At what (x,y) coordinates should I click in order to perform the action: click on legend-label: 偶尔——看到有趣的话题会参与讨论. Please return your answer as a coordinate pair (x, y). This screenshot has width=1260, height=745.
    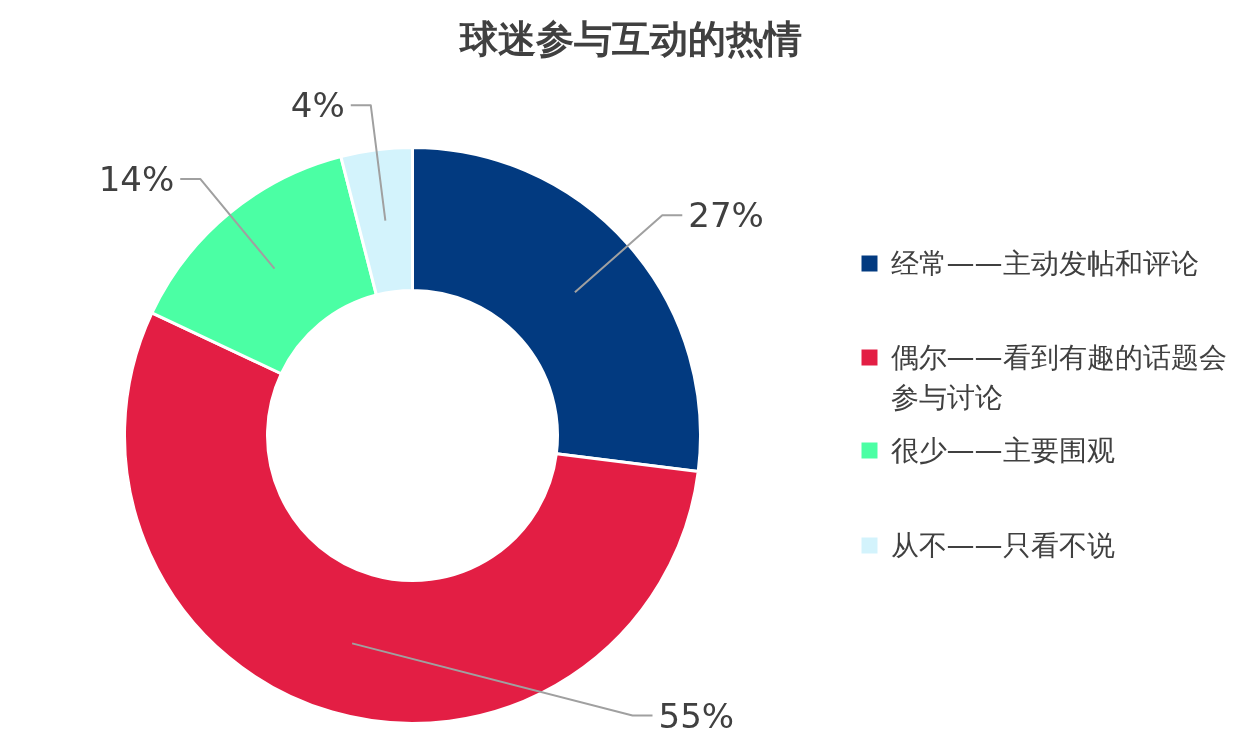
    Looking at the image, I should click on (1058, 377).